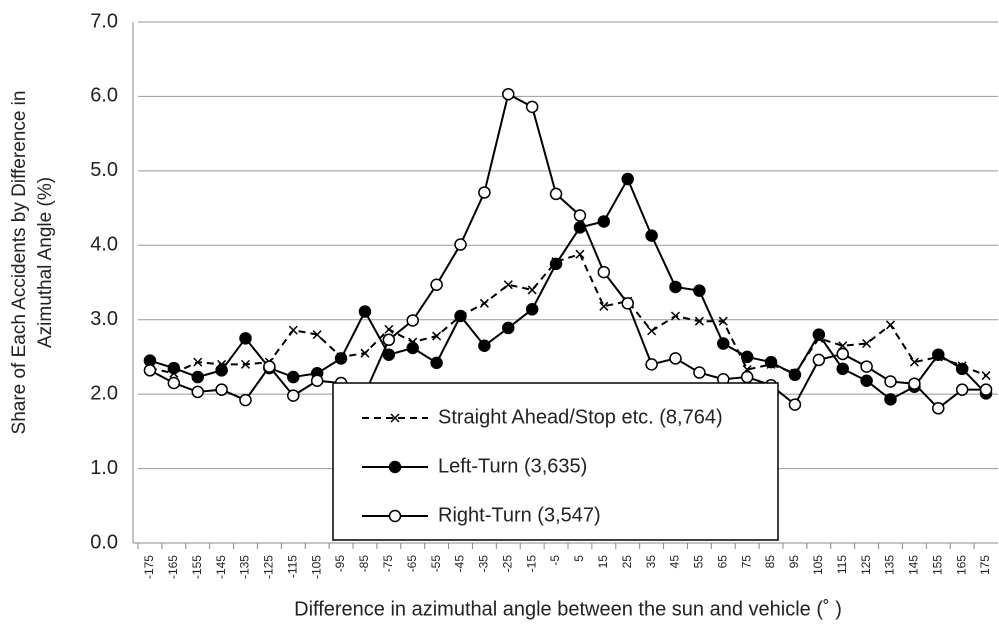 This screenshot has width=999, height=626. I want to click on x-tick-label: 65, so click(722, 562).